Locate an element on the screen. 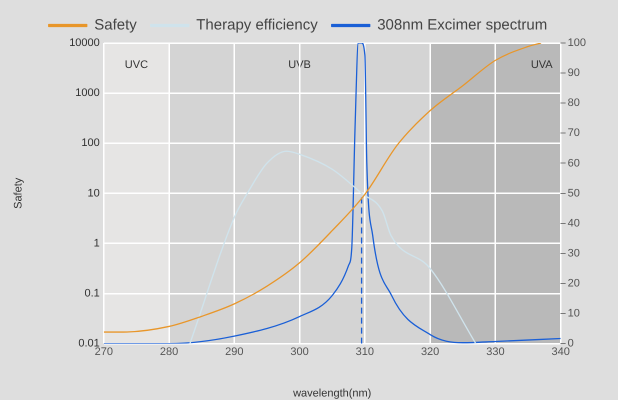 This screenshot has height=400, width=618. x-tick-label: 330 is located at coordinates (495, 352).